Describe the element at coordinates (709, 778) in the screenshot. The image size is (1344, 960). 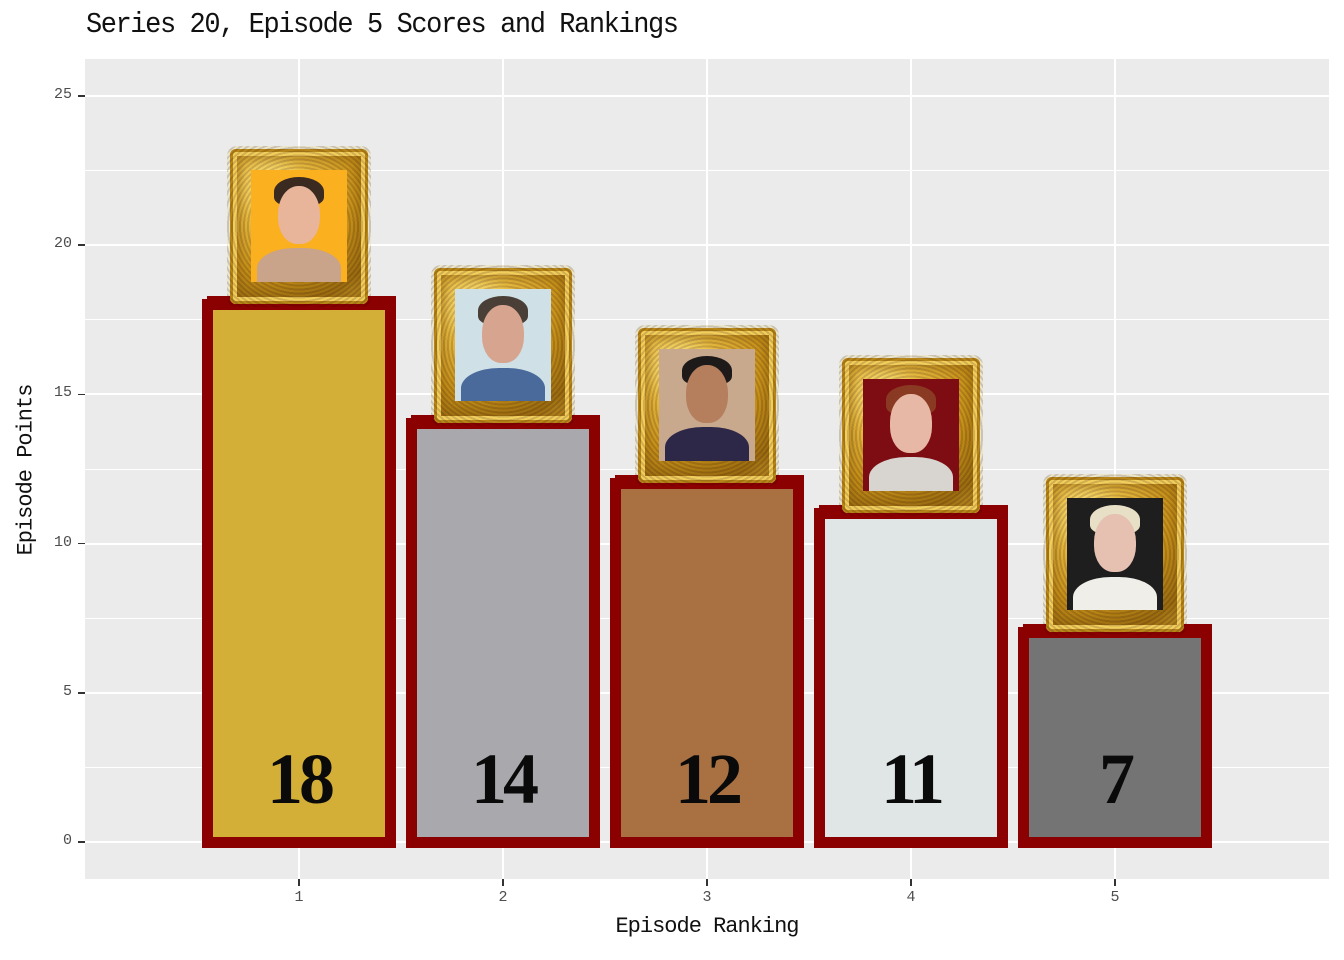
I see `bar-value-label: 12` at that location.